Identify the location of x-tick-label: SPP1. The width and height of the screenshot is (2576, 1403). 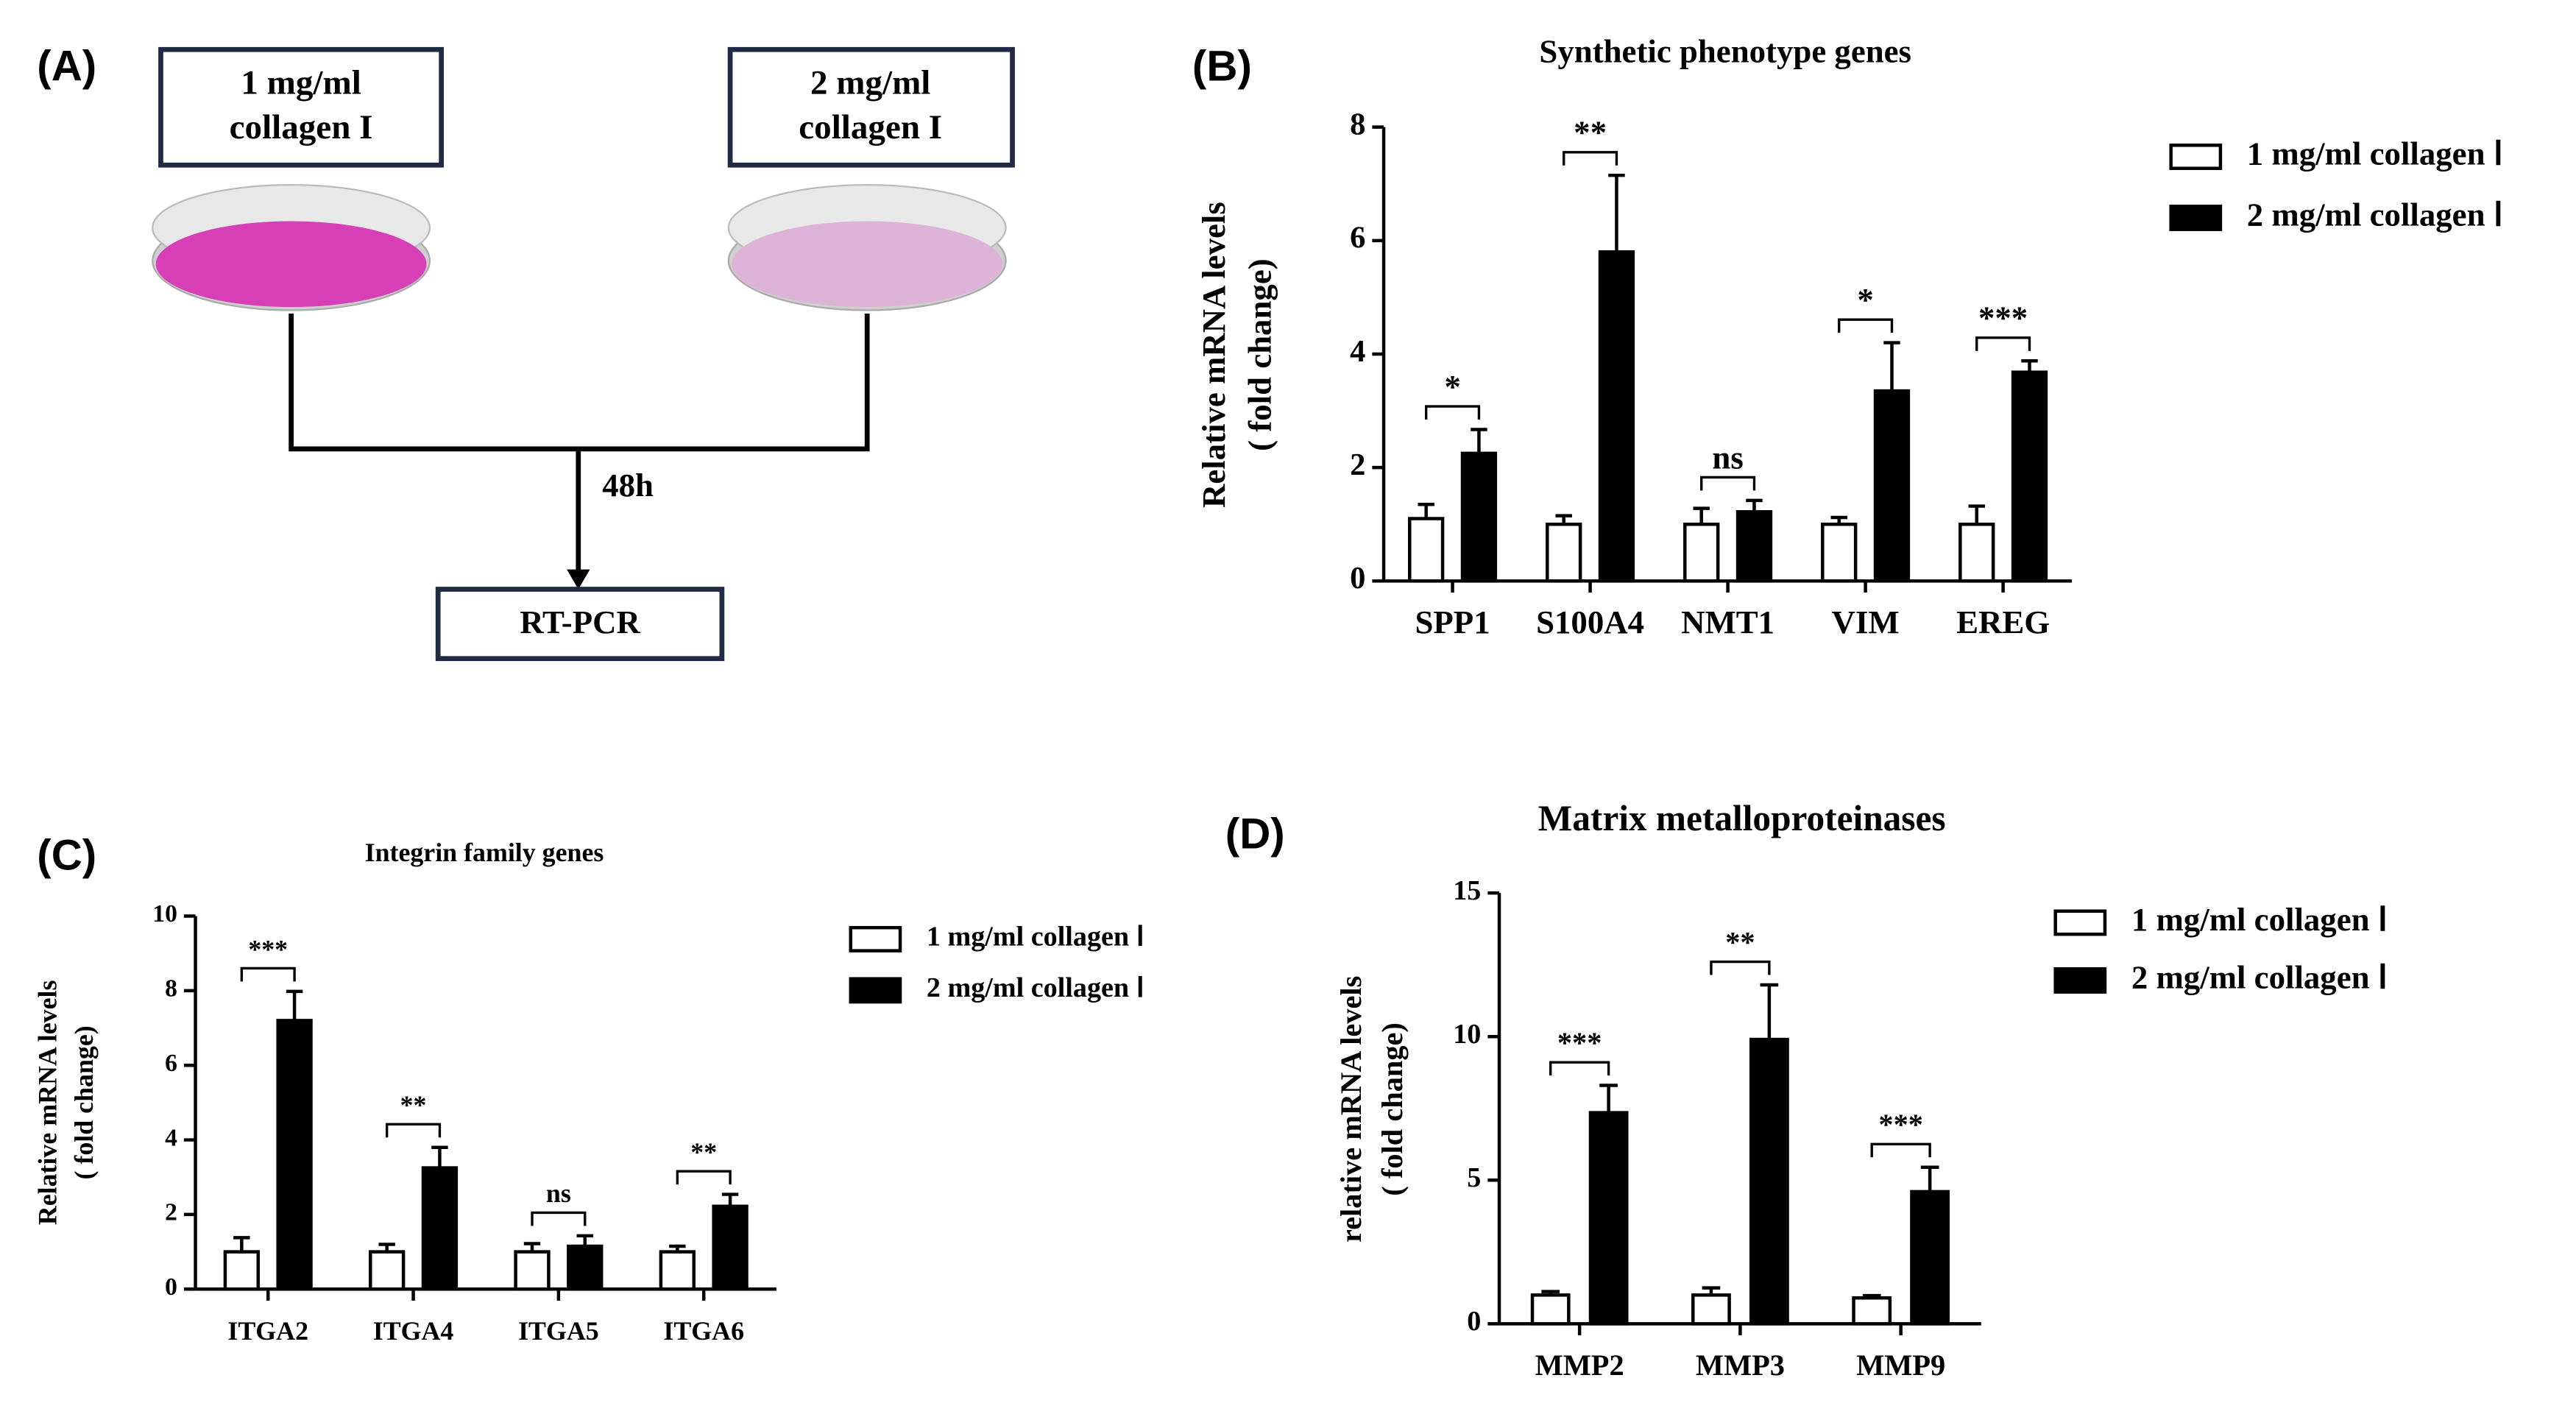
(1452, 622).